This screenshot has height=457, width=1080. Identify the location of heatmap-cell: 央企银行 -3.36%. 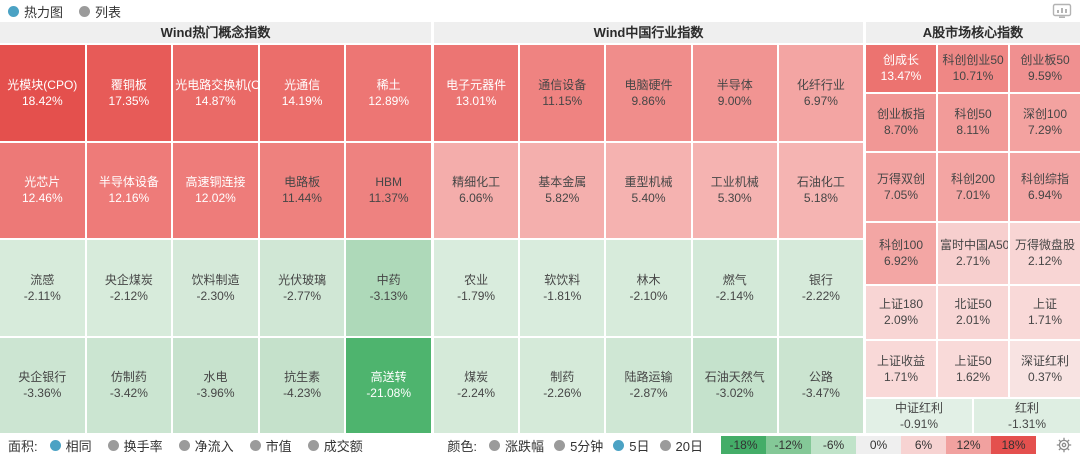
(42, 385).